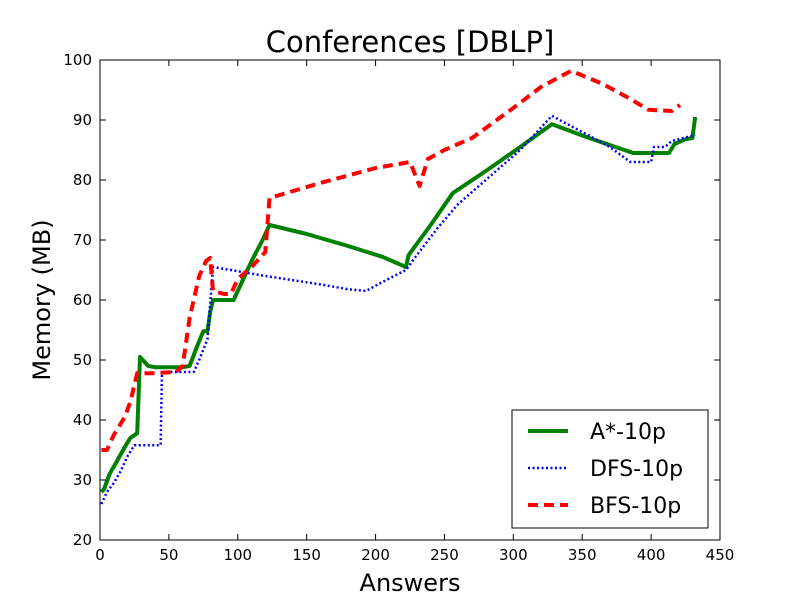 The height and width of the screenshot is (600, 800). What do you see at coordinates (410, 583) in the screenshot?
I see `x-axis-label: Answers` at bounding box center [410, 583].